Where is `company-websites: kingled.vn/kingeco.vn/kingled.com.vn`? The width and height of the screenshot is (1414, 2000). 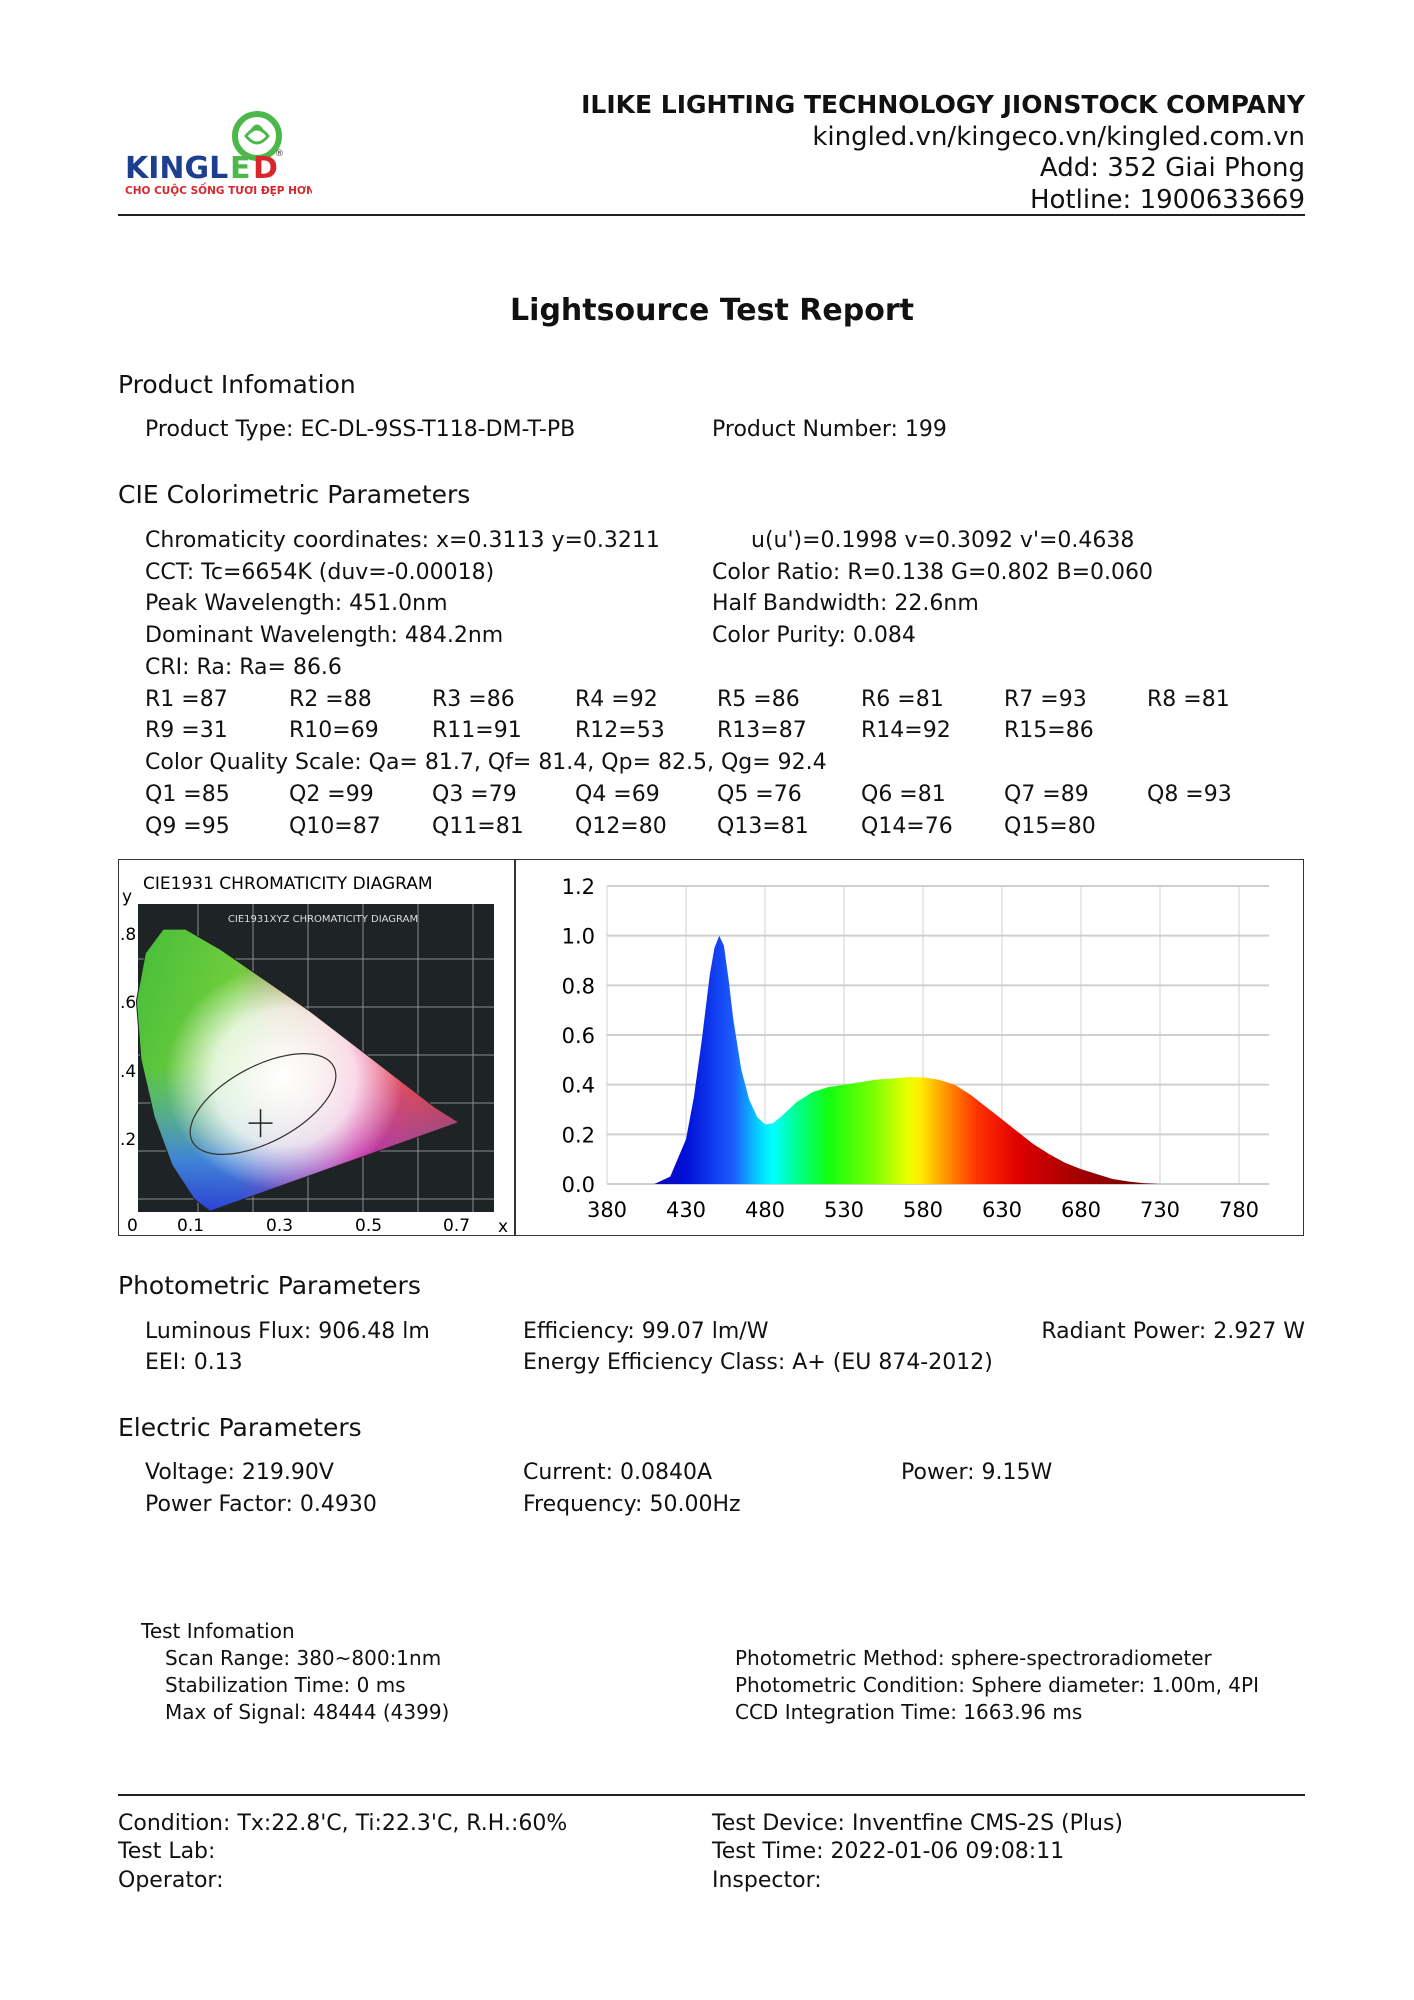 company-websites: kingled.vn/kingeco.vn/kingled.com.vn is located at coordinates (1058, 137).